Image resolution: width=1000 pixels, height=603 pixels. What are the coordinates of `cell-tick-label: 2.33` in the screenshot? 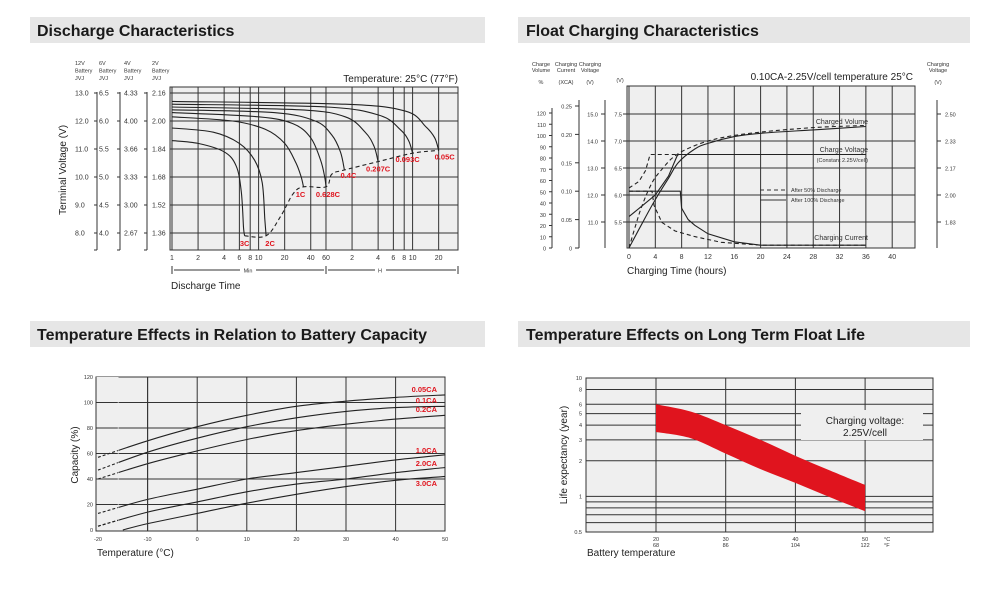 It's located at (950, 143).